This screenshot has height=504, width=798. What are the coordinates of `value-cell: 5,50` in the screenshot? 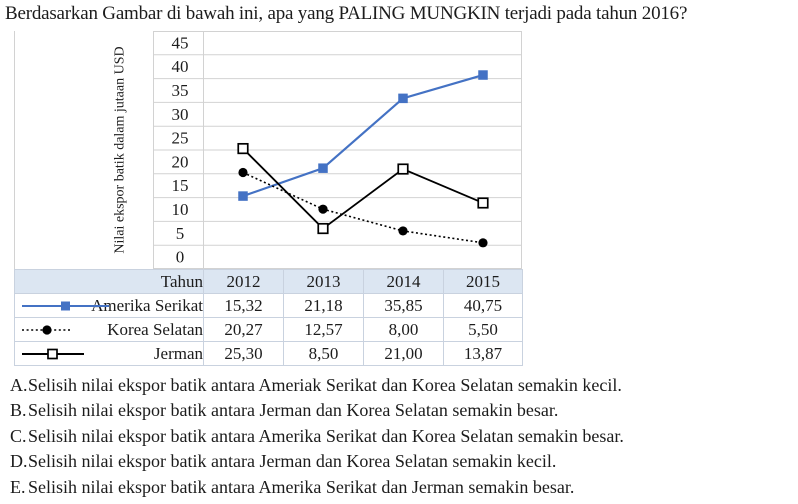 It's located at (483, 329).